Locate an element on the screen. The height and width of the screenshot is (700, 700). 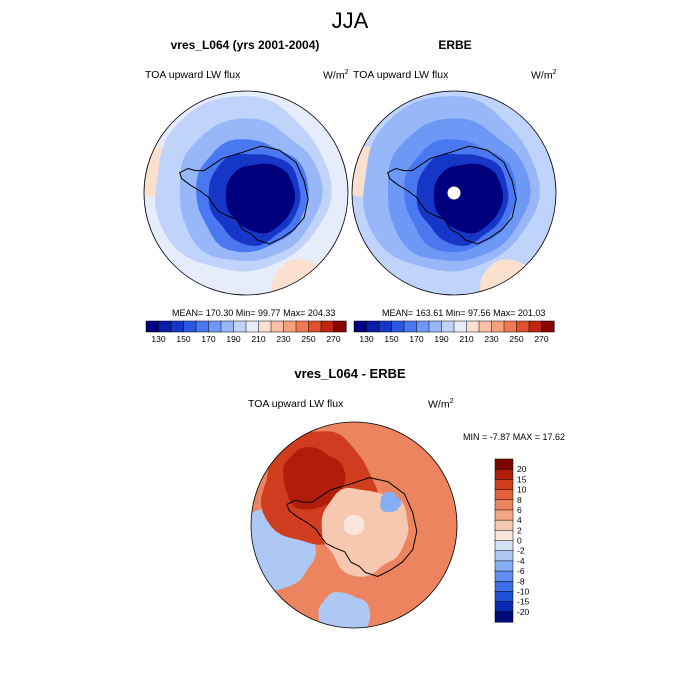
colorbar-tick-label: -10 is located at coordinates (523, 591).